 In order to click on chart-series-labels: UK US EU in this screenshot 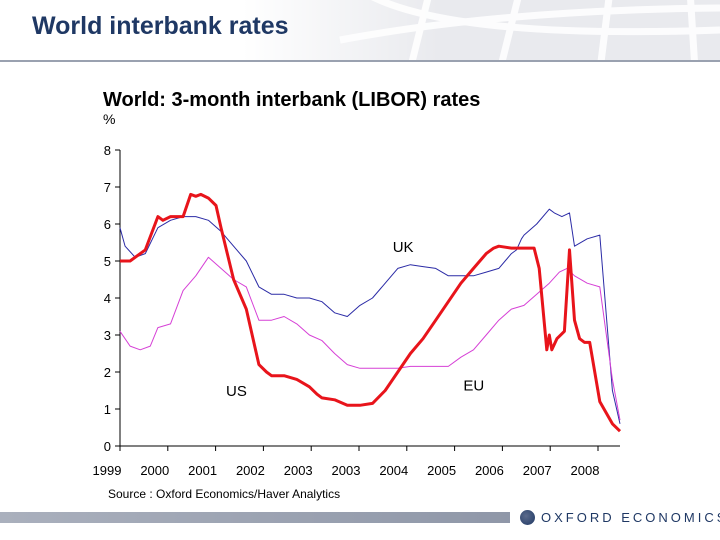, I will do `click(355, 319)`.